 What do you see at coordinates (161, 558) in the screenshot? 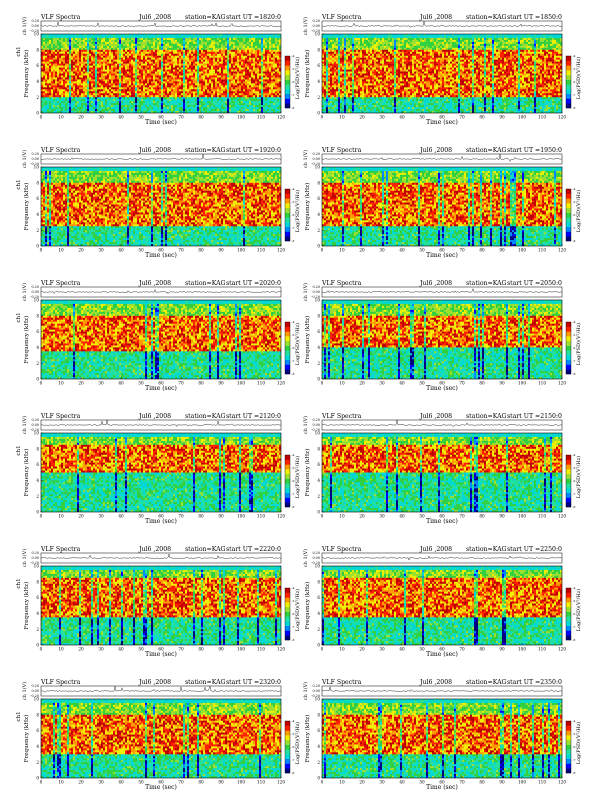
I see `trace-frame` at bounding box center [161, 558].